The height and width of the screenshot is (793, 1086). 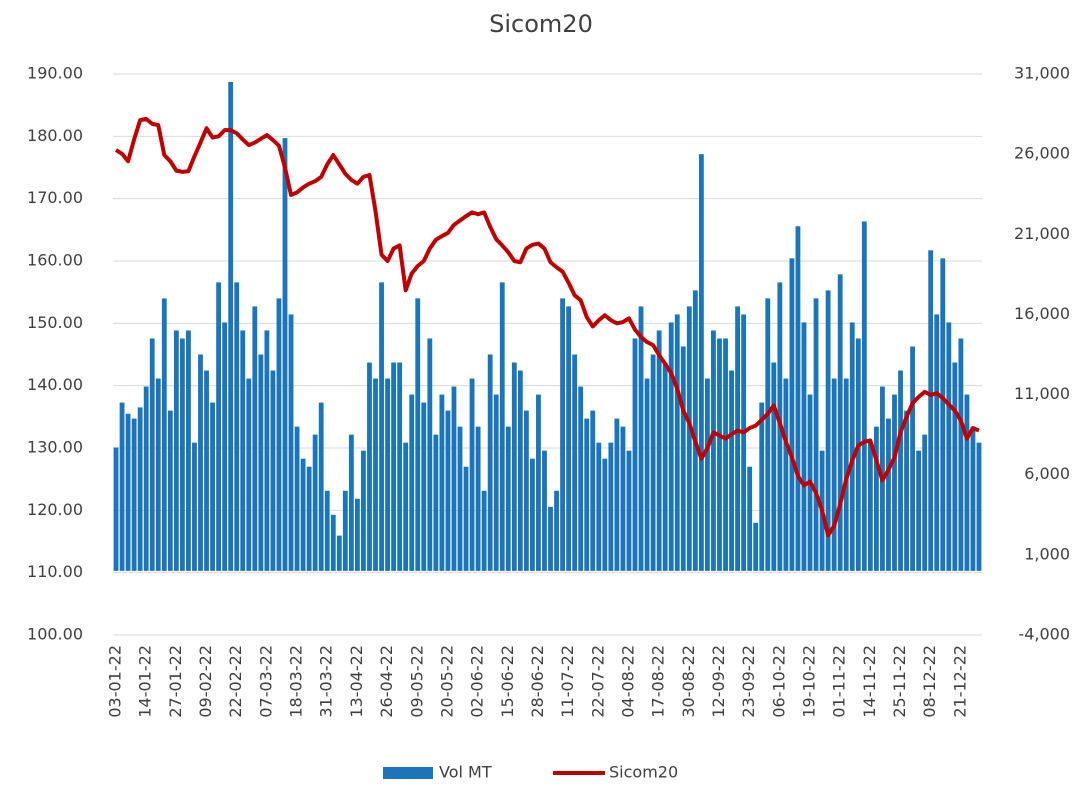 I want to click on y-tick-label: 170.00, so click(x=55, y=197).